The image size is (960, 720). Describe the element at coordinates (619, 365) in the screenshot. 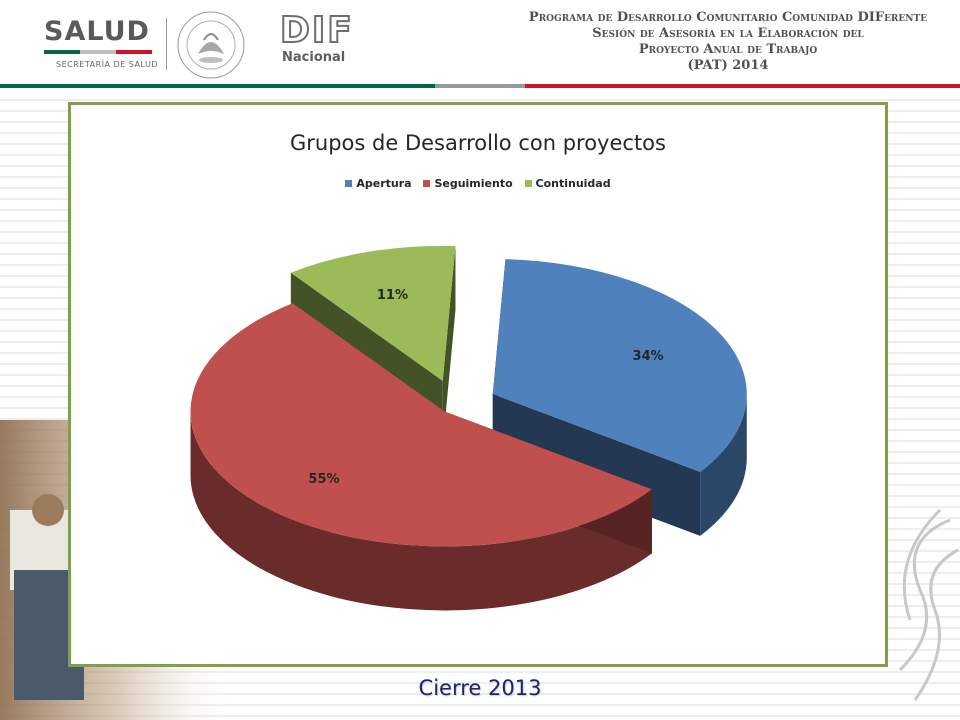

I see `pie-slice-apertura` at that location.